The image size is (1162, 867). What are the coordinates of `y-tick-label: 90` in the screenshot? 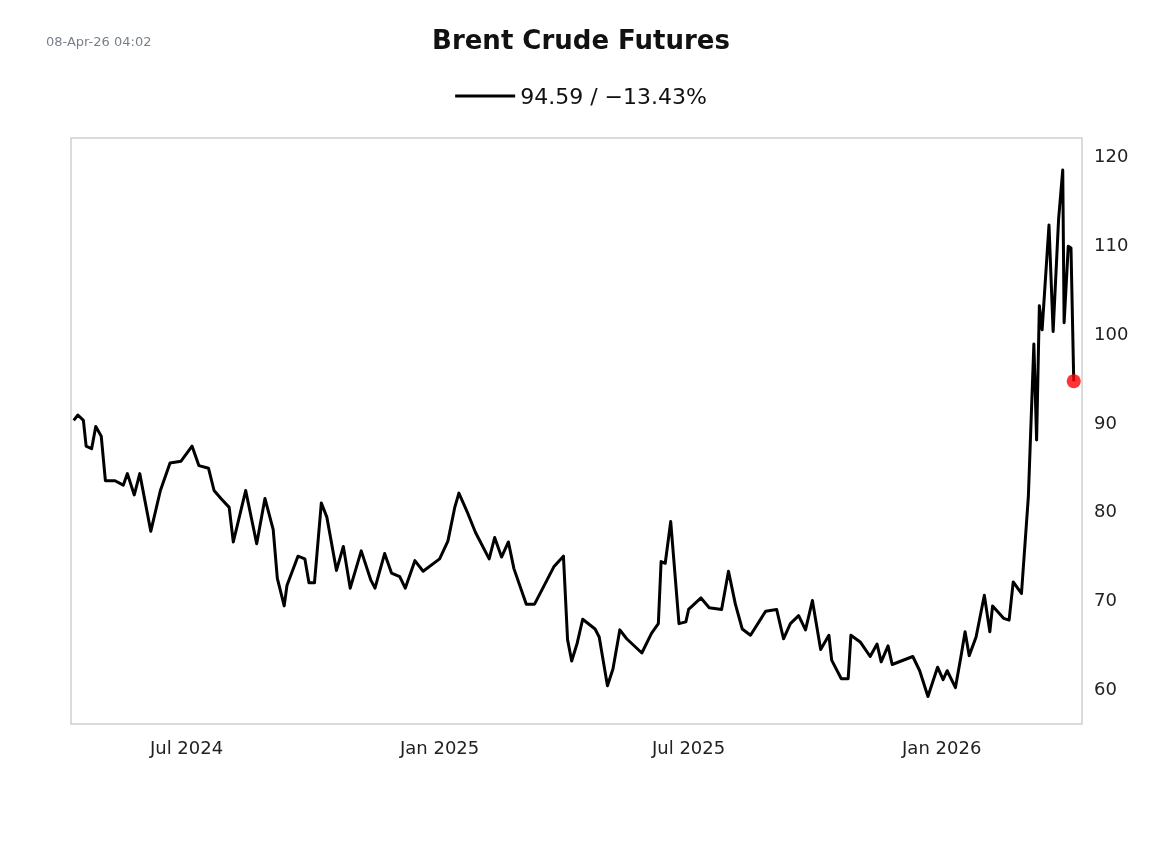 It's located at (1105, 422).